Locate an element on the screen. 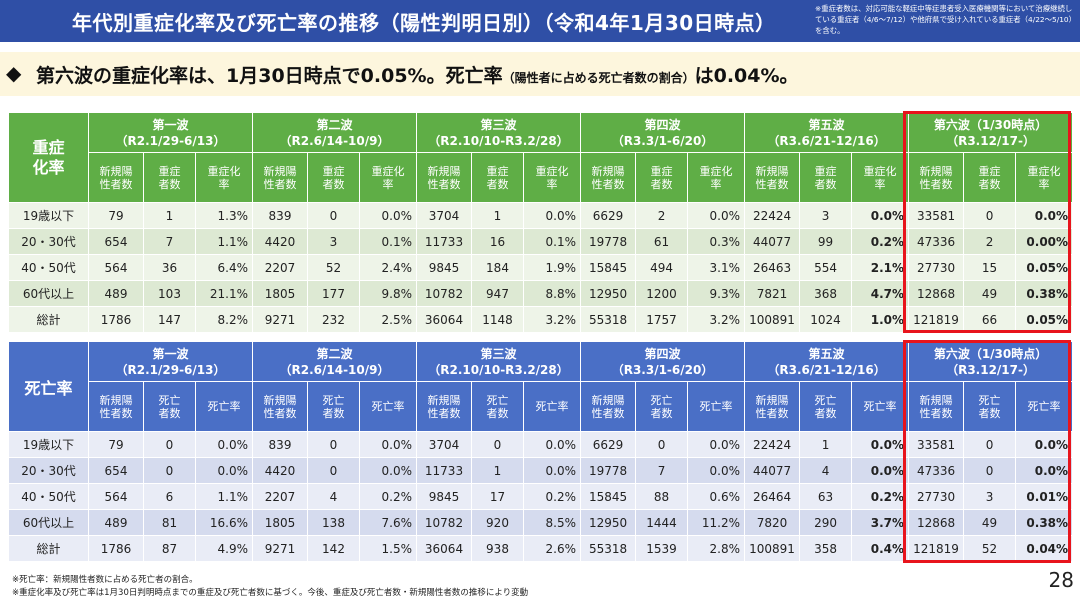 The image size is (1080, 600). table-cell: 55318 is located at coordinates (608, 319).